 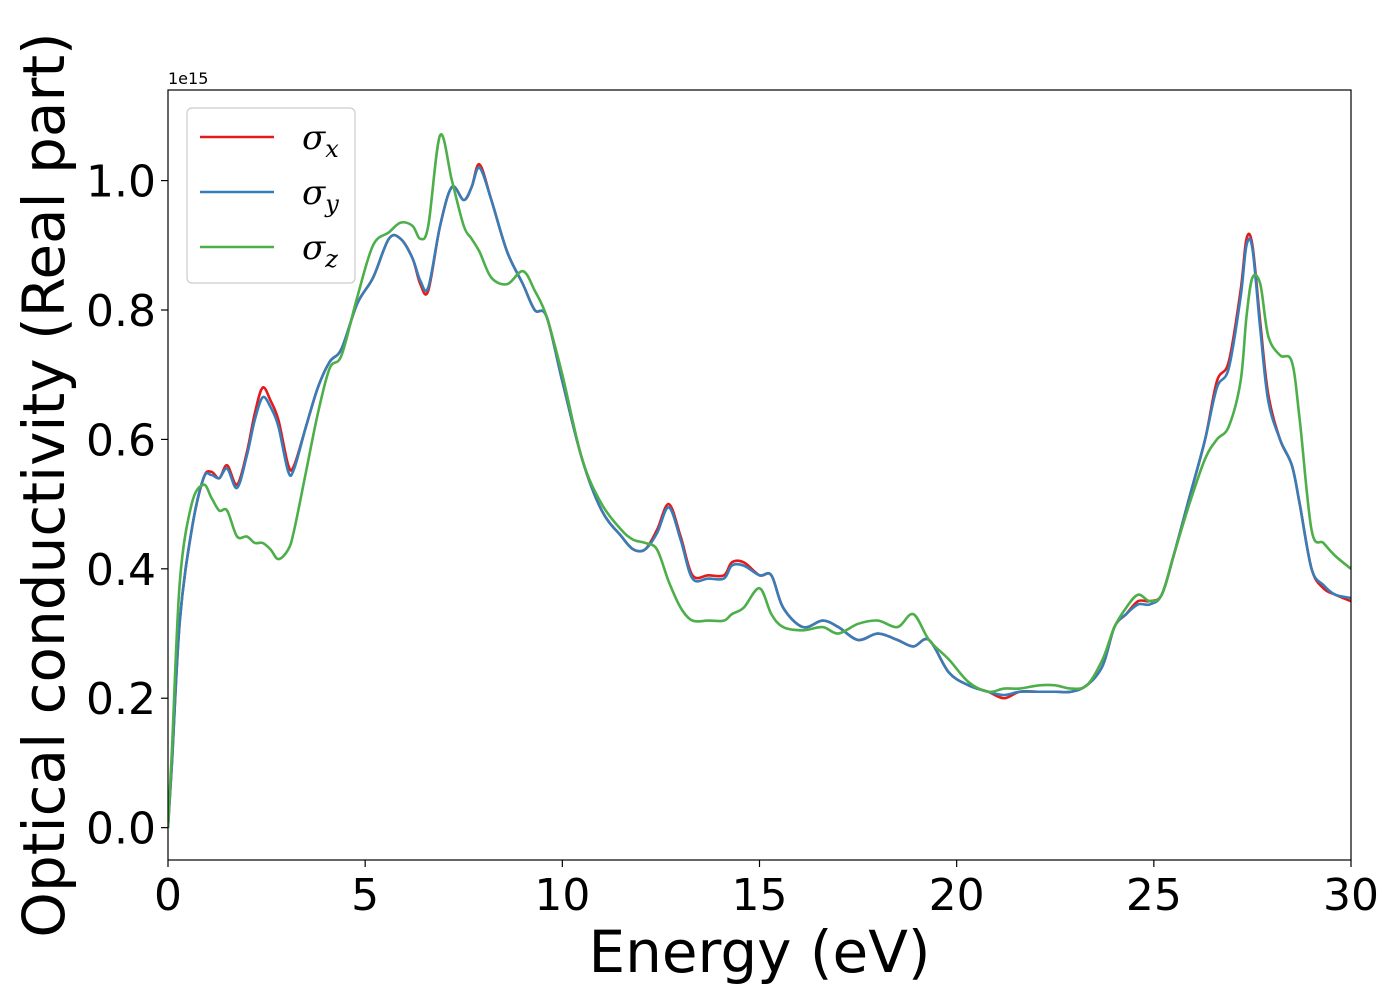 I want to click on legend-label-z: σz, so click(x=320, y=250).